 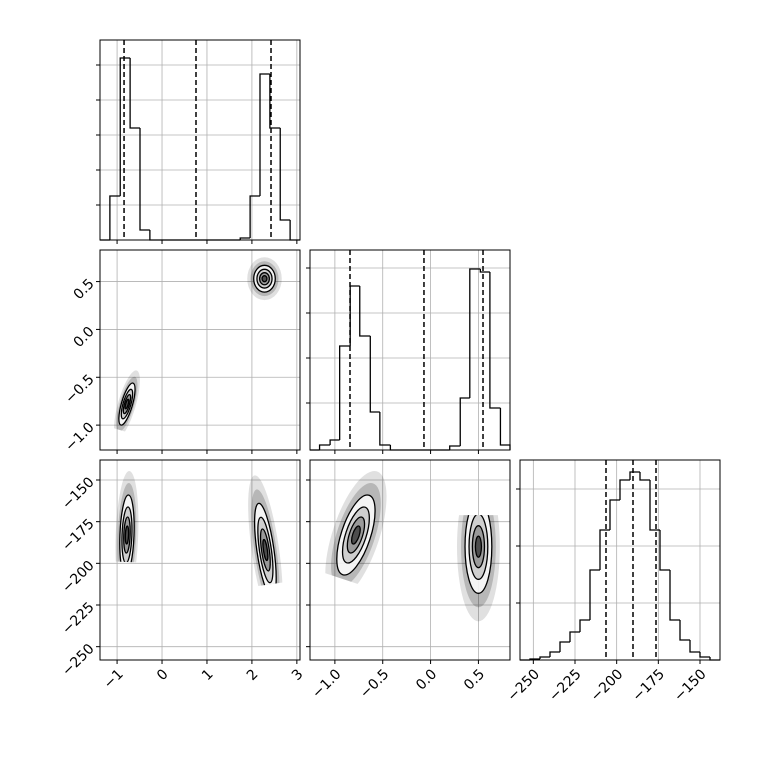 What do you see at coordinates (84, 289) in the screenshot?
I see `y-tick-label: 0.5` at bounding box center [84, 289].